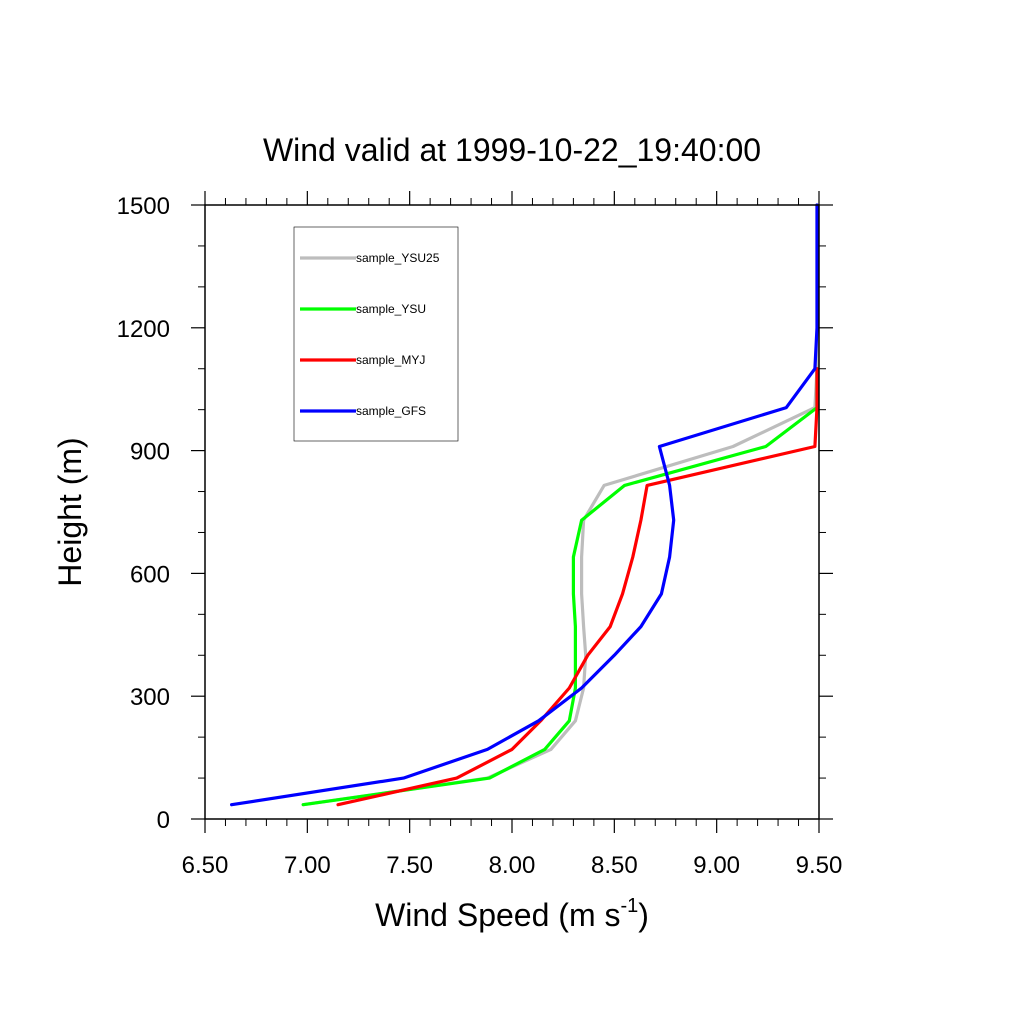 The width and height of the screenshot is (1024, 1024). Describe the element at coordinates (512, 150) in the screenshot. I see `chart-title: Wind valid at 1999-10-22_19:40:00` at that location.